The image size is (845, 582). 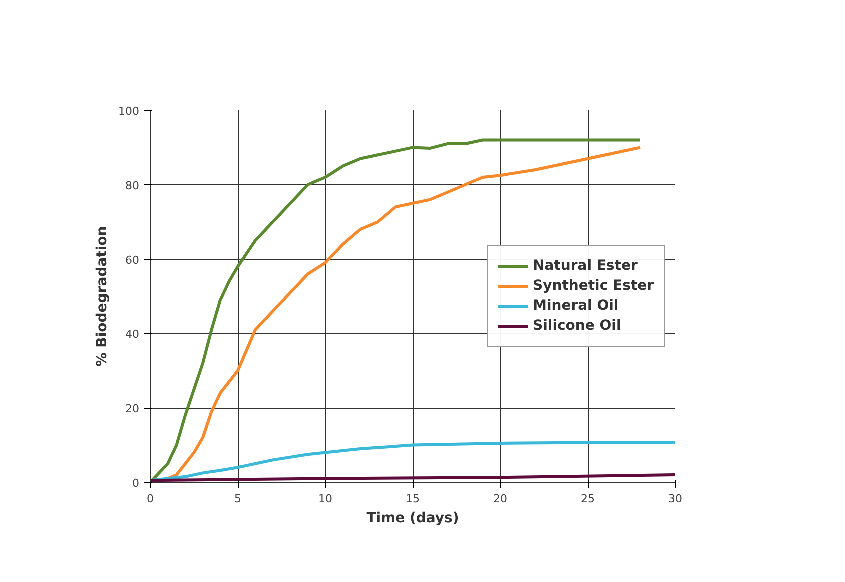 What do you see at coordinates (325, 499) in the screenshot?
I see `x-tick-label: 10` at bounding box center [325, 499].